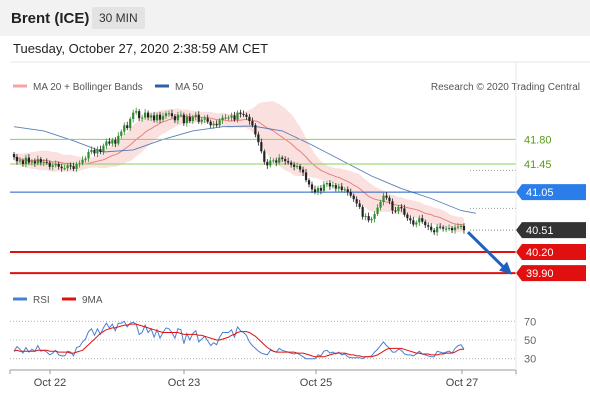 The image size is (590, 400). I want to click on rsi-tick-70: 70, so click(530, 322).